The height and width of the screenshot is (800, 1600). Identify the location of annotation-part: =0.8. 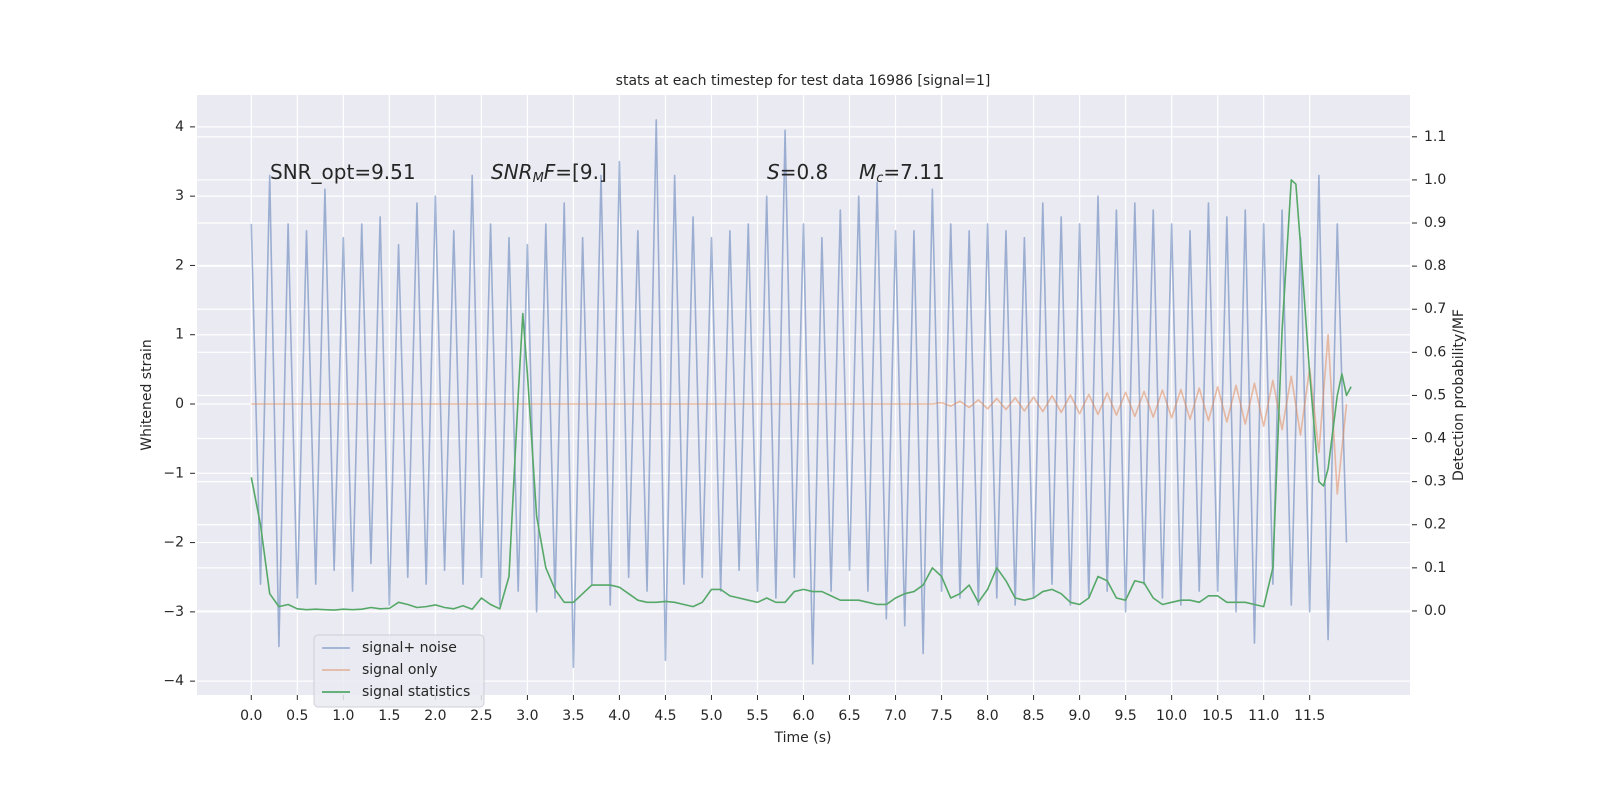
(804, 172).